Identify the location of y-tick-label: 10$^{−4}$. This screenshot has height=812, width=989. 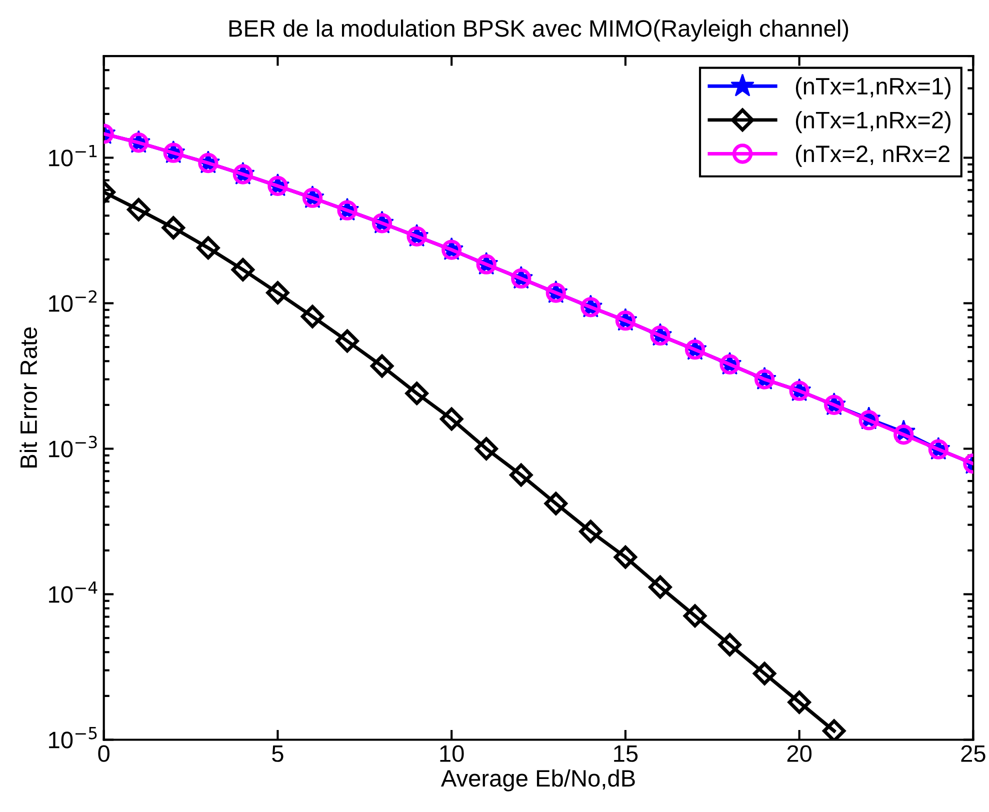
(73, 592).